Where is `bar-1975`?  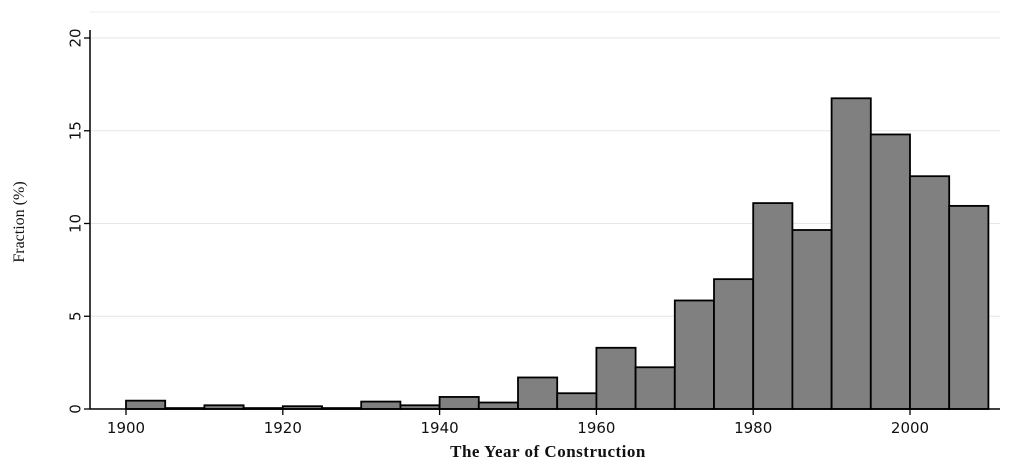
bar-1975 is located at coordinates (734, 344).